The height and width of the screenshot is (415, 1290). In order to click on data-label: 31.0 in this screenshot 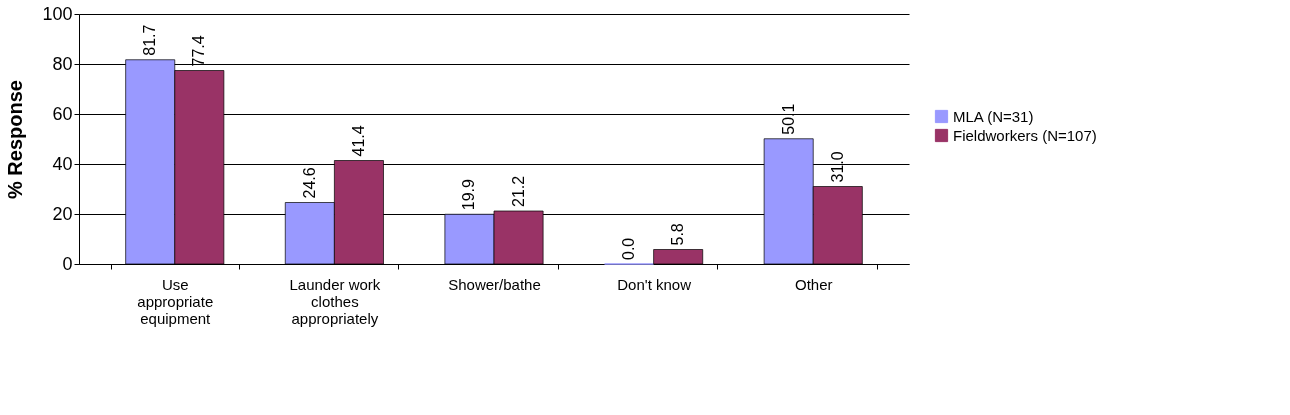, I will do `click(837, 167)`.